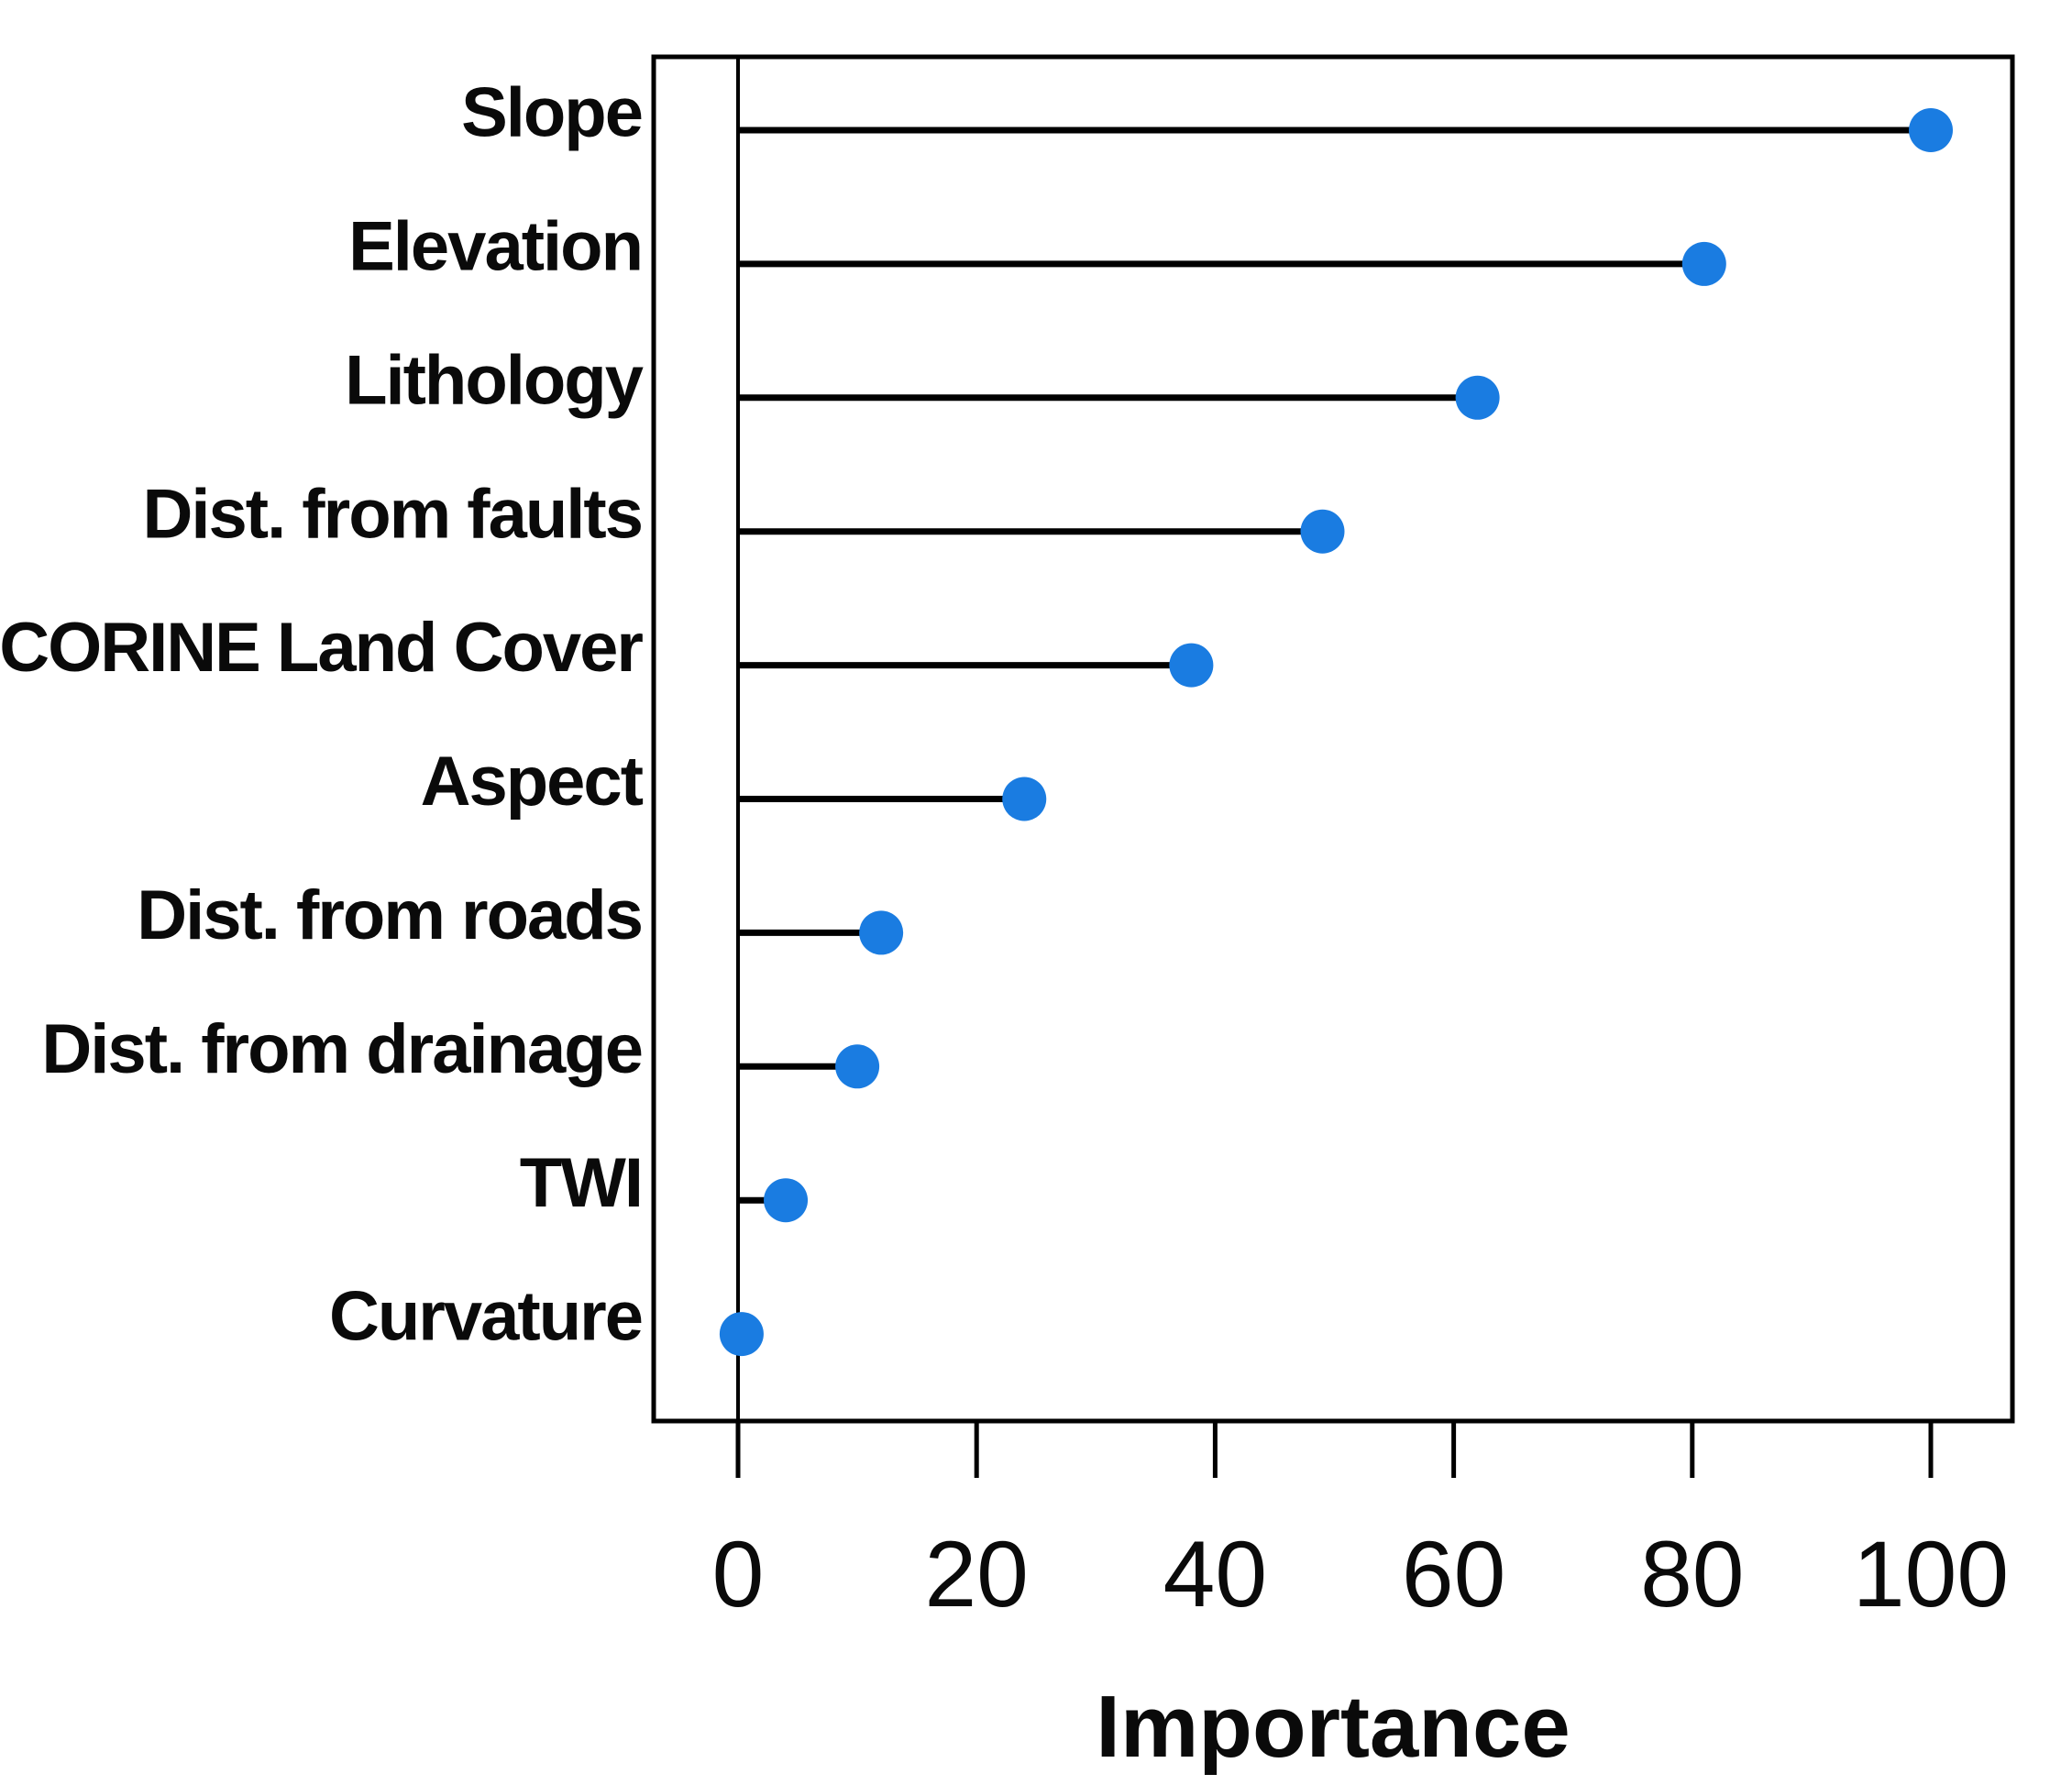 This screenshot has width=2072, height=1785. I want to click on category-label: Lithology, so click(494, 380).